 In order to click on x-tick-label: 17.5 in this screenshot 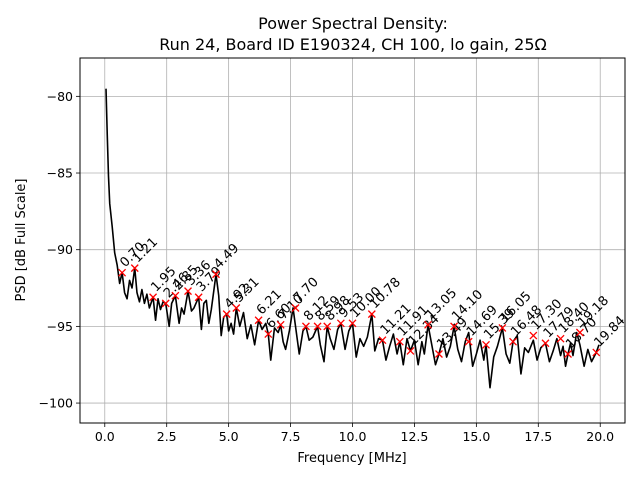, I will do `click(538, 436)`.